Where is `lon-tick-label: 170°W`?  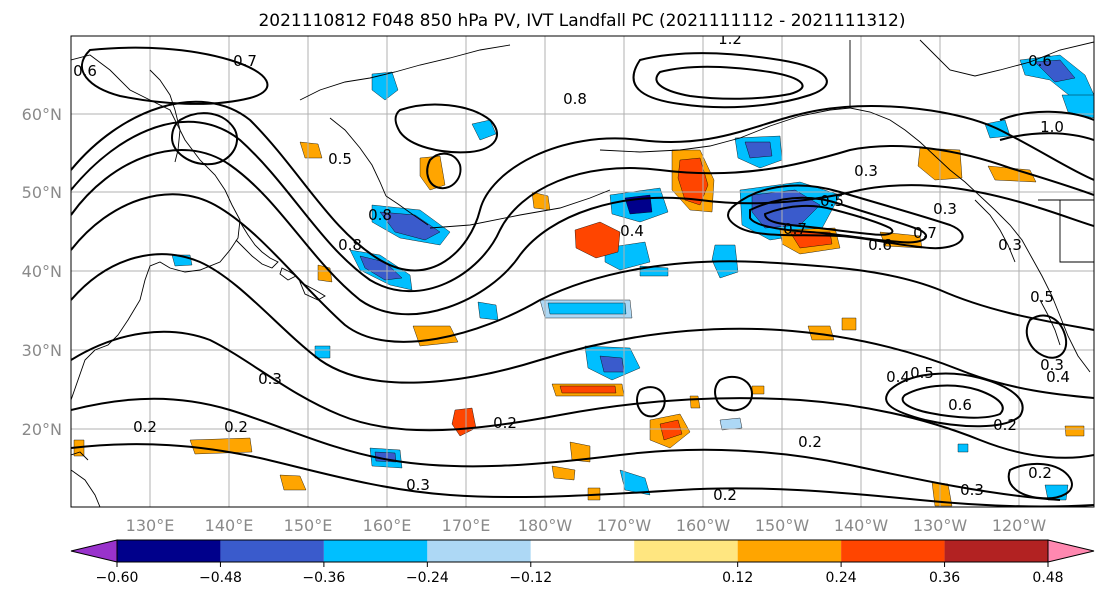
lon-tick-label: 170°W is located at coordinates (624, 525).